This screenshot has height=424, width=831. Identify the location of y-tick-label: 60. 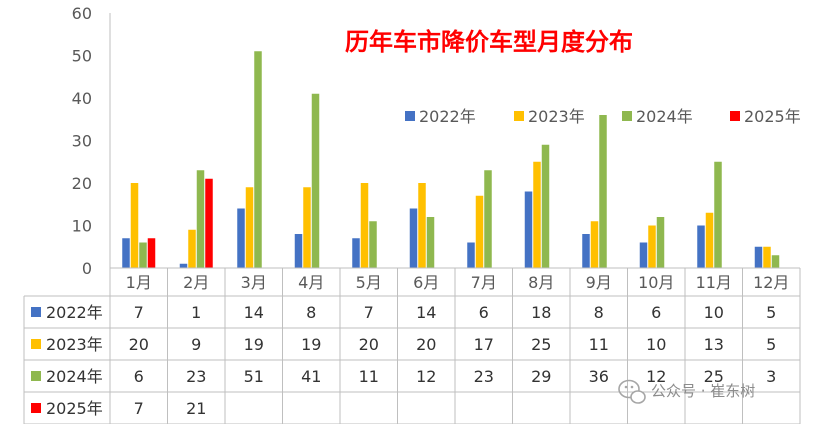
(82, 13).